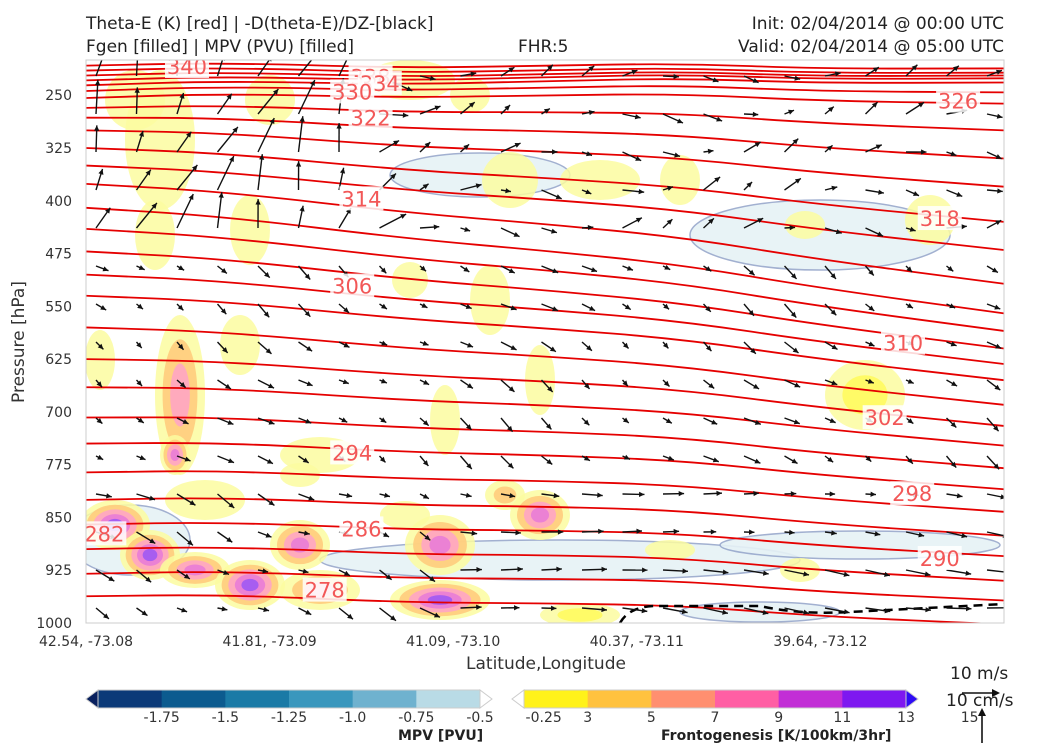 The width and height of the screenshot is (1050, 750). Describe the element at coordinates (58, 96) in the screenshot. I see `y-tick-label: 250` at that location.